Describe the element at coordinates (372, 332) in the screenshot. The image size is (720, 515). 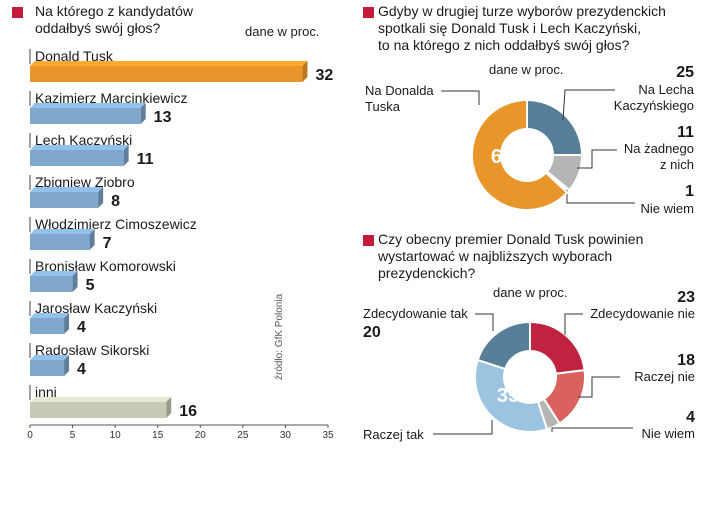
I see `slice-value-label: 20` at that location.